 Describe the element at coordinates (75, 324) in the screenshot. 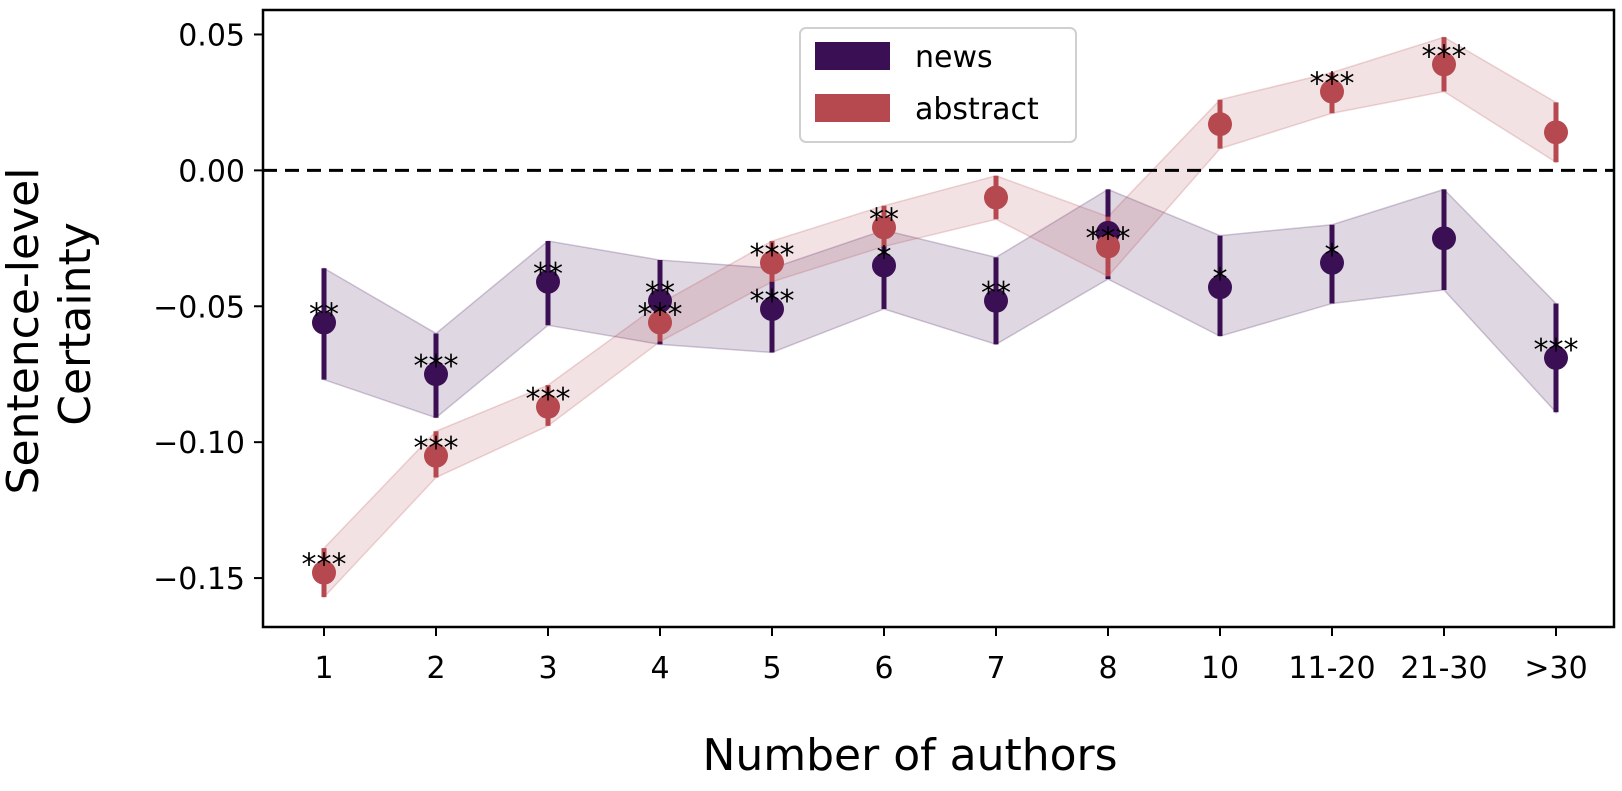

I see `y-axis-title-line-2: Certainty` at that location.